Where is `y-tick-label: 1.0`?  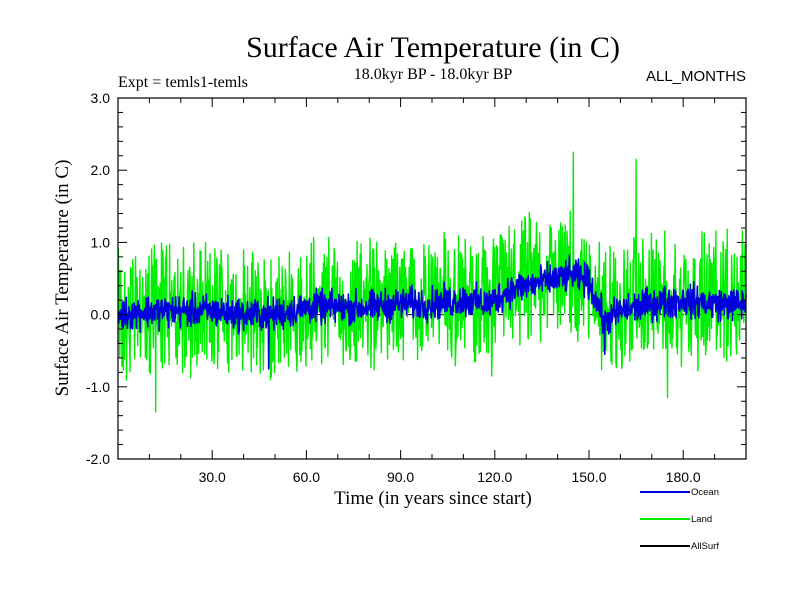 y-tick-label: 1.0 is located at coordinates (101, 242).